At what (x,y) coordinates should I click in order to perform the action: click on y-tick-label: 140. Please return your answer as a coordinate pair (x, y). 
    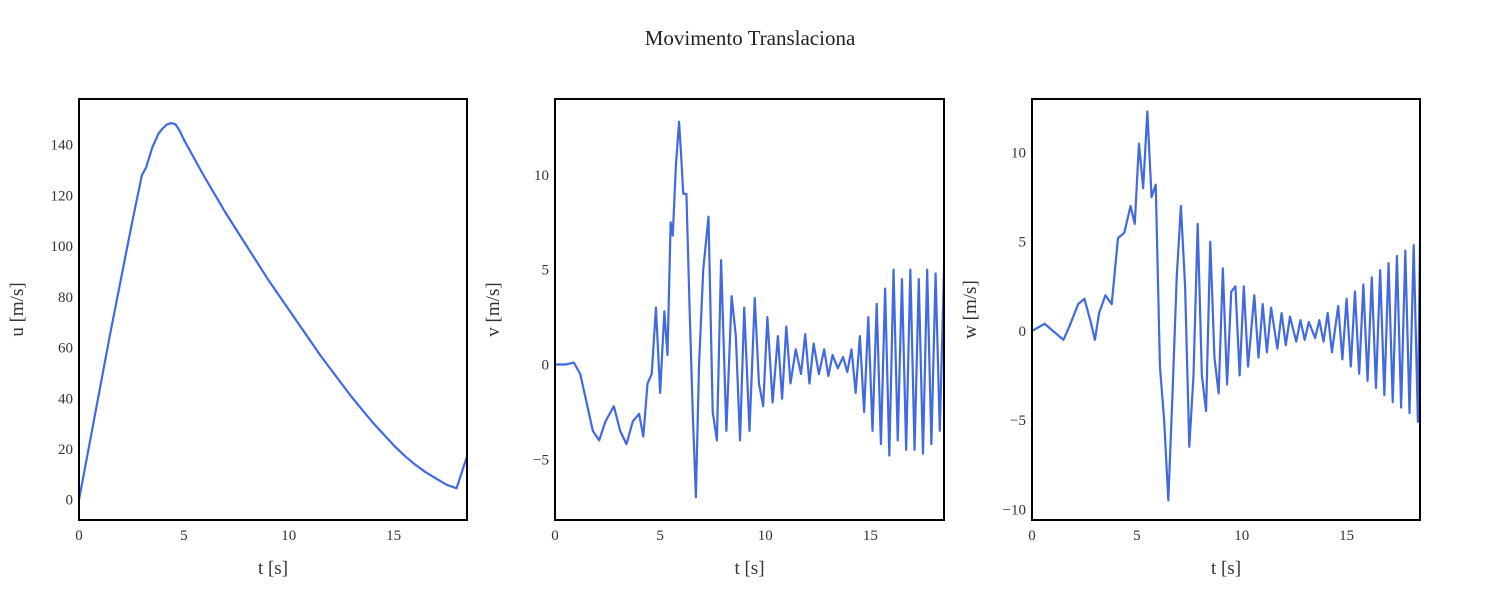
    Looking at the image, I should click on (62, 146).